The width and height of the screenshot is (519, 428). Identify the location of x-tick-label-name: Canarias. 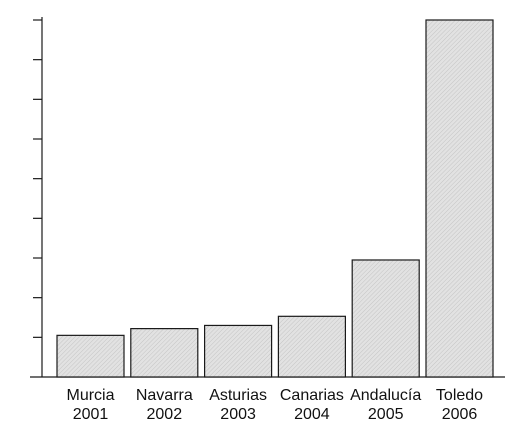
(312, 395).